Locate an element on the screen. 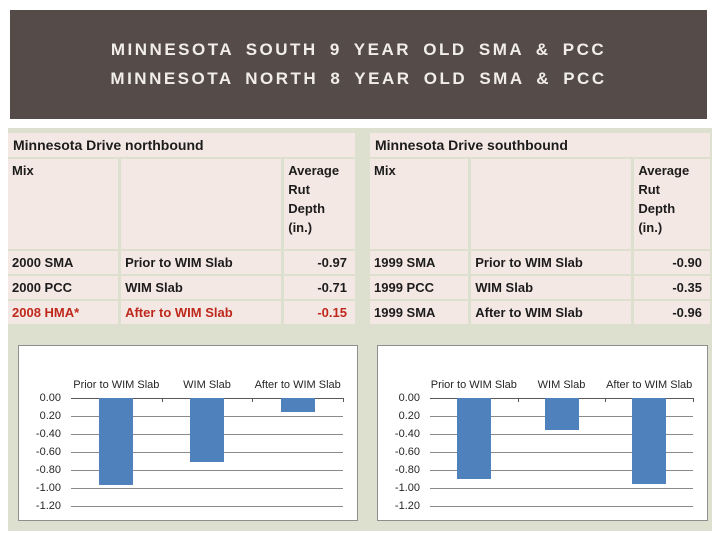  cell-value: -0.97 is located at coordinates (319, 262).